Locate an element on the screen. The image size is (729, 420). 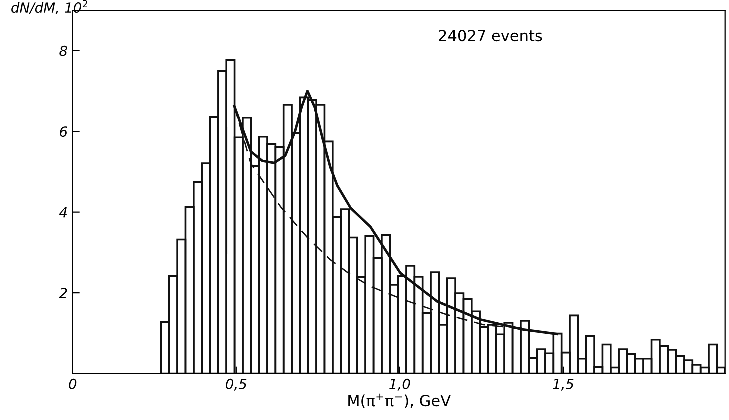
y-tick-label: 4 is located at coordinates (63, 212).